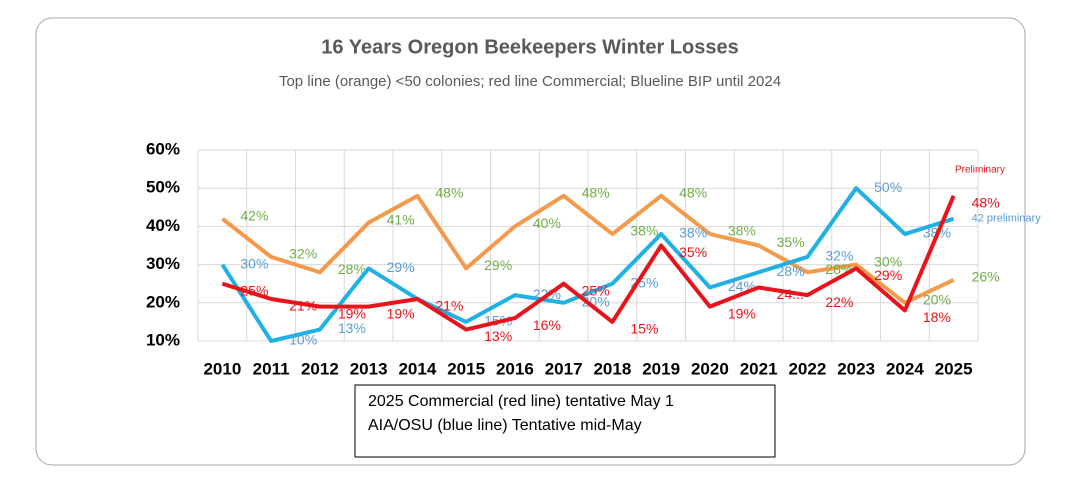  Describe the element at coordinates (529, 47) in the screenshot. I see `chart-title: 16 Years Oregon Beekeepers Winter Losses` at that location.